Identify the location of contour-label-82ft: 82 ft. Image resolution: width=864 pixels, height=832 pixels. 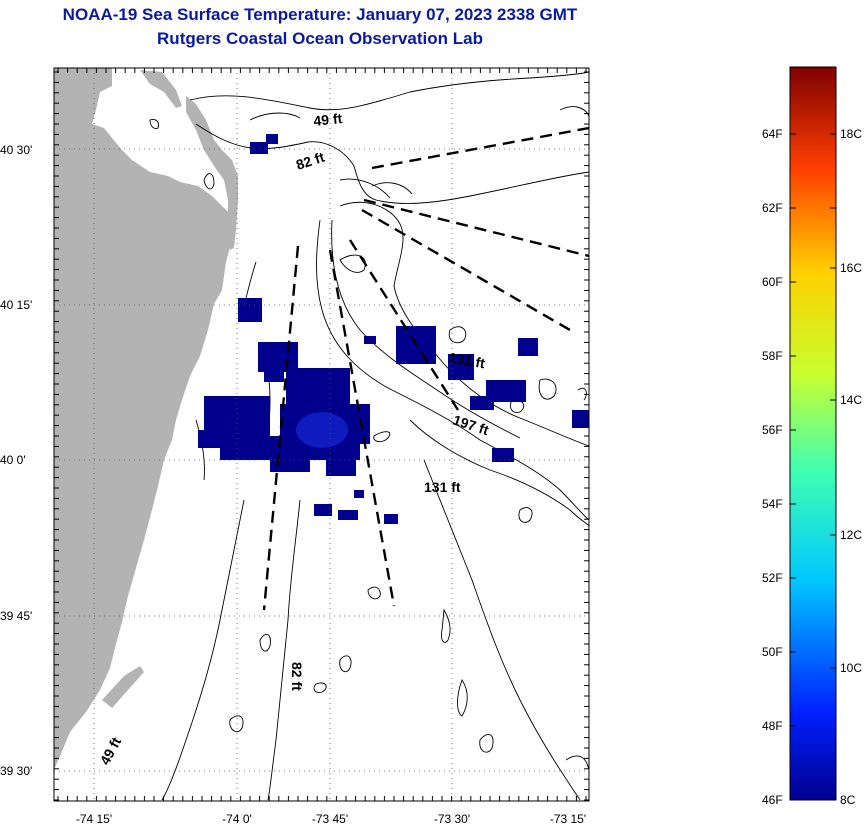
(310, 161).